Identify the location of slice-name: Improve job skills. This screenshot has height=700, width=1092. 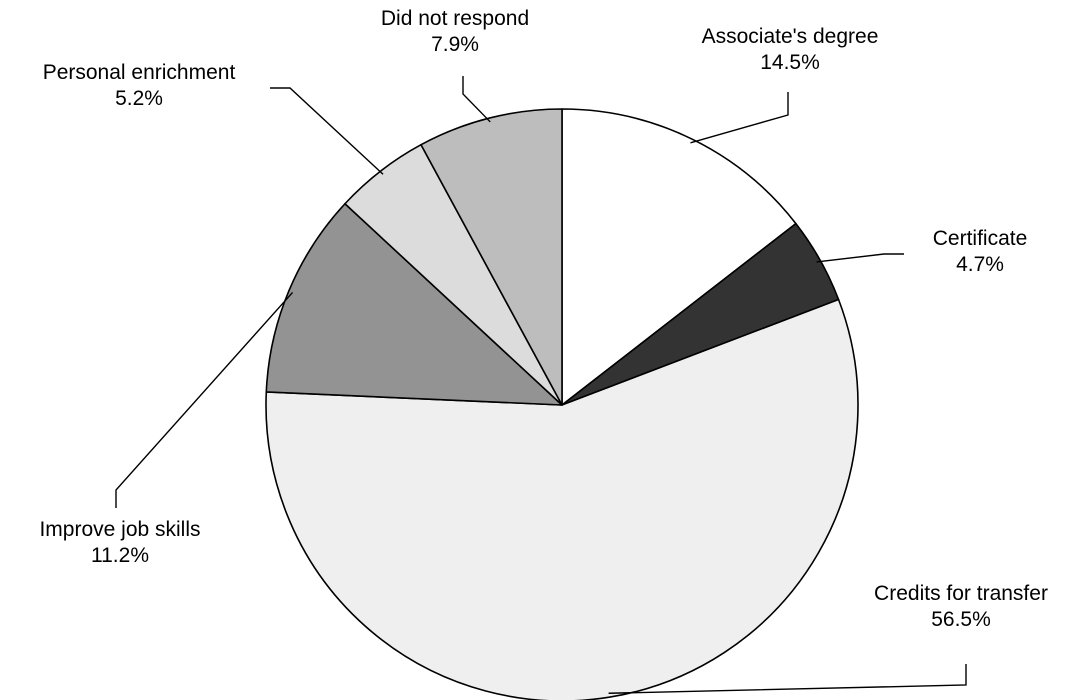
(120, 529).